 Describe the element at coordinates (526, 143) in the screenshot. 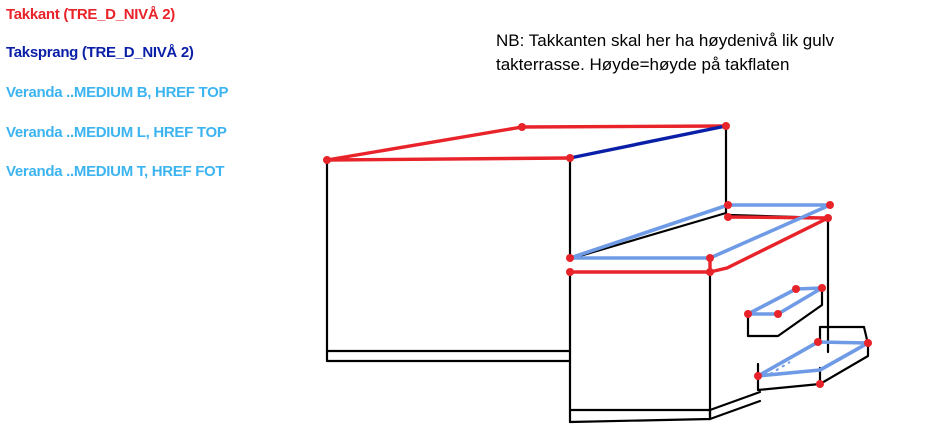

I see `takkant-upper-roof` at that location.